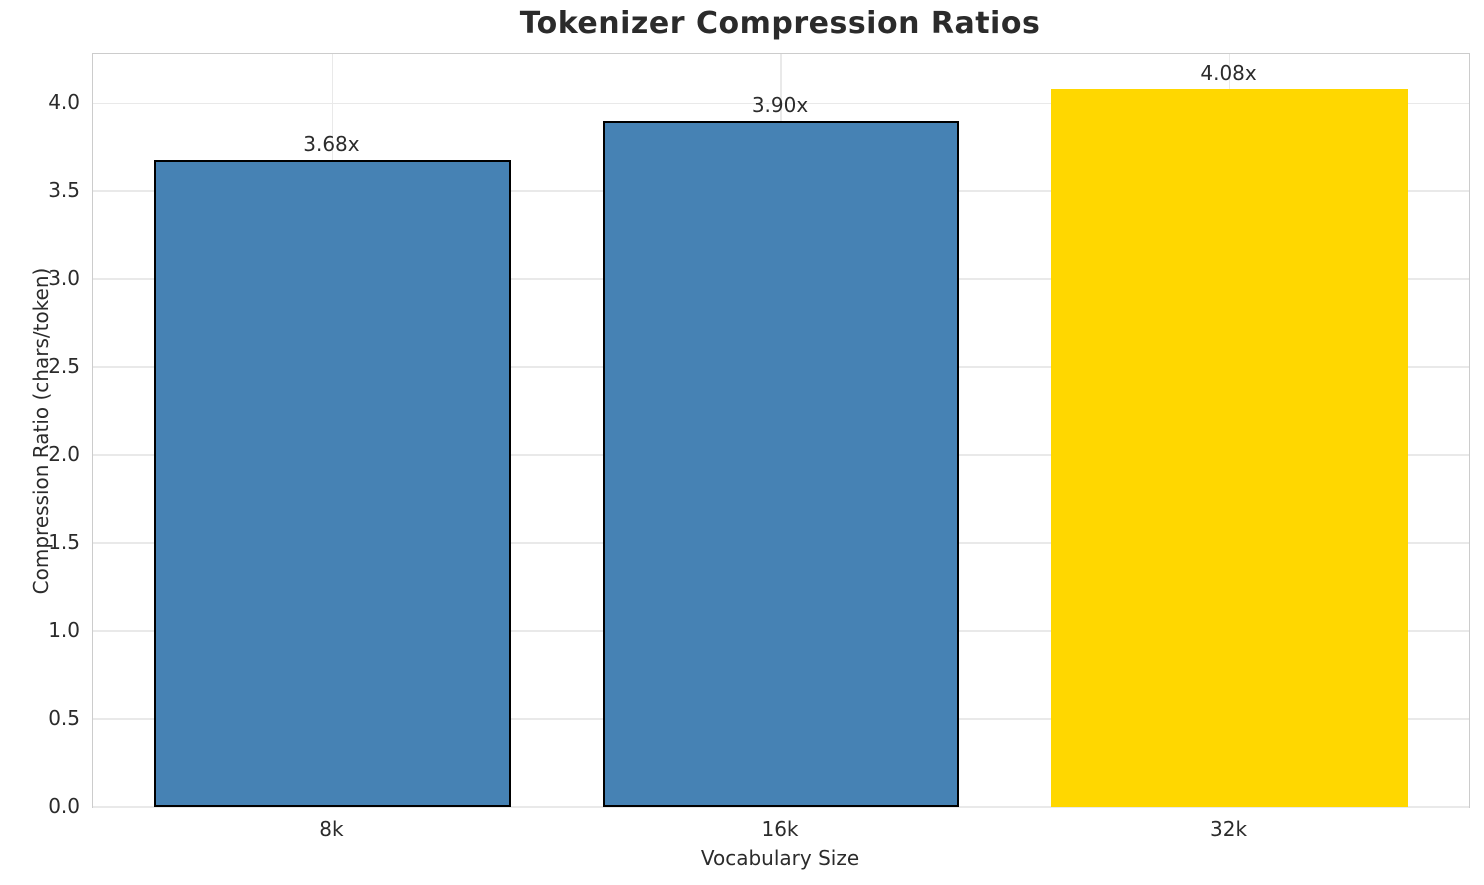 The width and height of the screenshot is (1484, 885). I want to click on y-tick-label: 1.5, so click(64, 542).